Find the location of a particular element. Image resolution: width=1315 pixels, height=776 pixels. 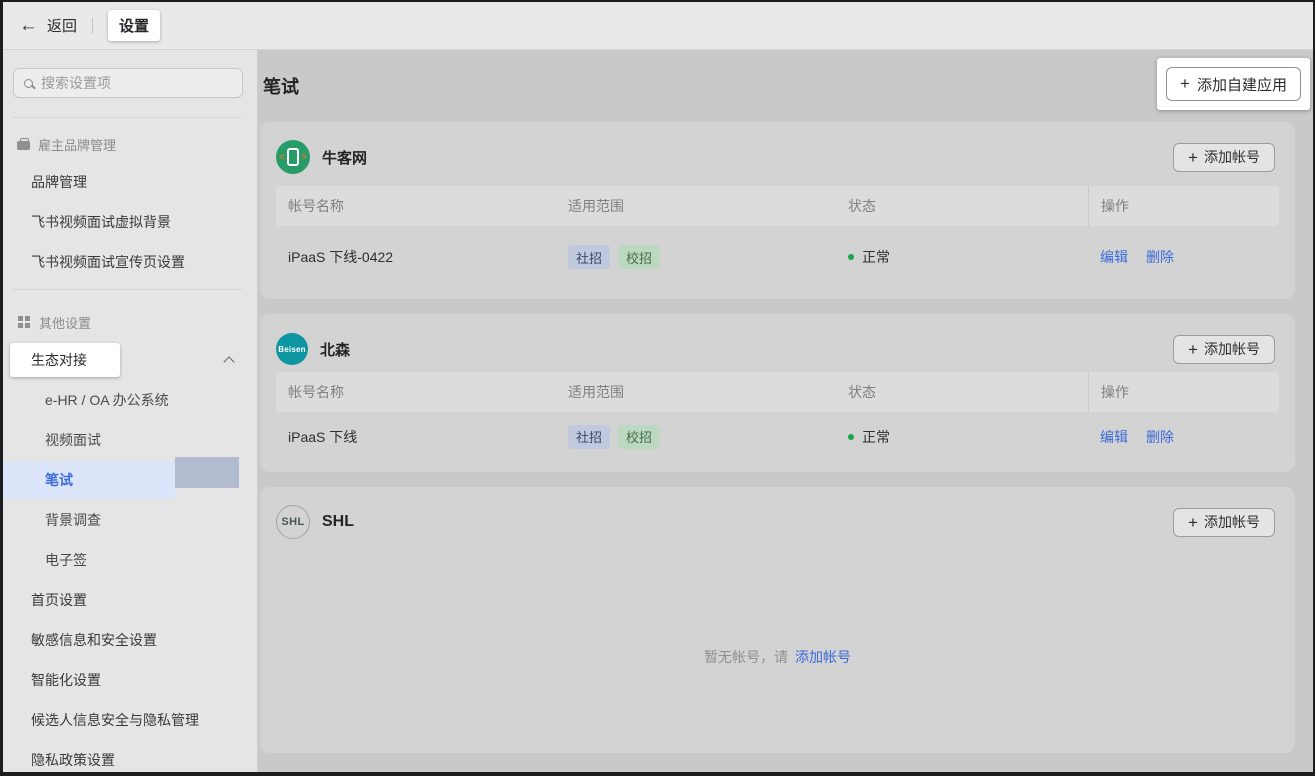

sidebar-item-background-check: 背景调查 is located at coordinates (73, 520).